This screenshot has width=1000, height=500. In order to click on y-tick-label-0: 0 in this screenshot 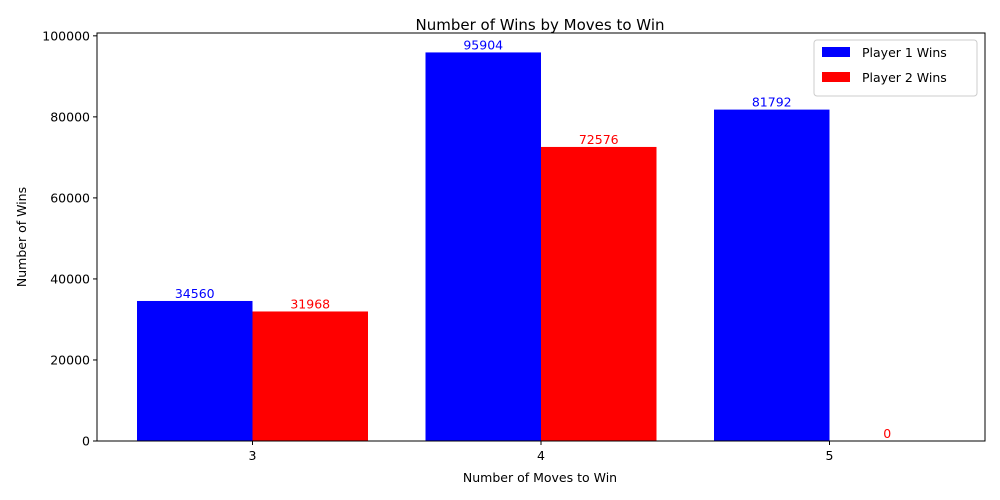, I will do `click(86, 441)`.